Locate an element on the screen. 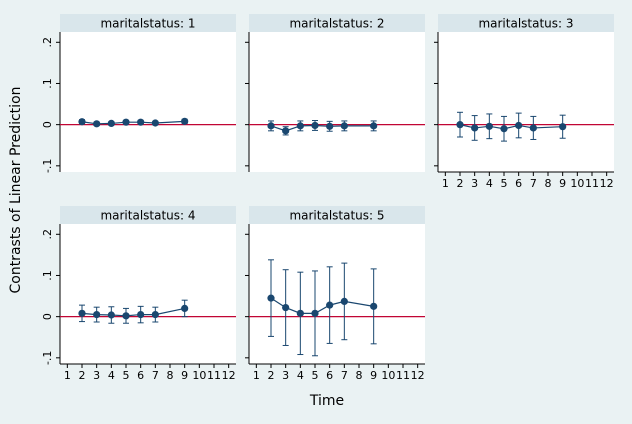 Image resolution: width=632 pixels, height=424 pixels. panel-title: maritalstatus: 3 is located at coordinates (525, 24).